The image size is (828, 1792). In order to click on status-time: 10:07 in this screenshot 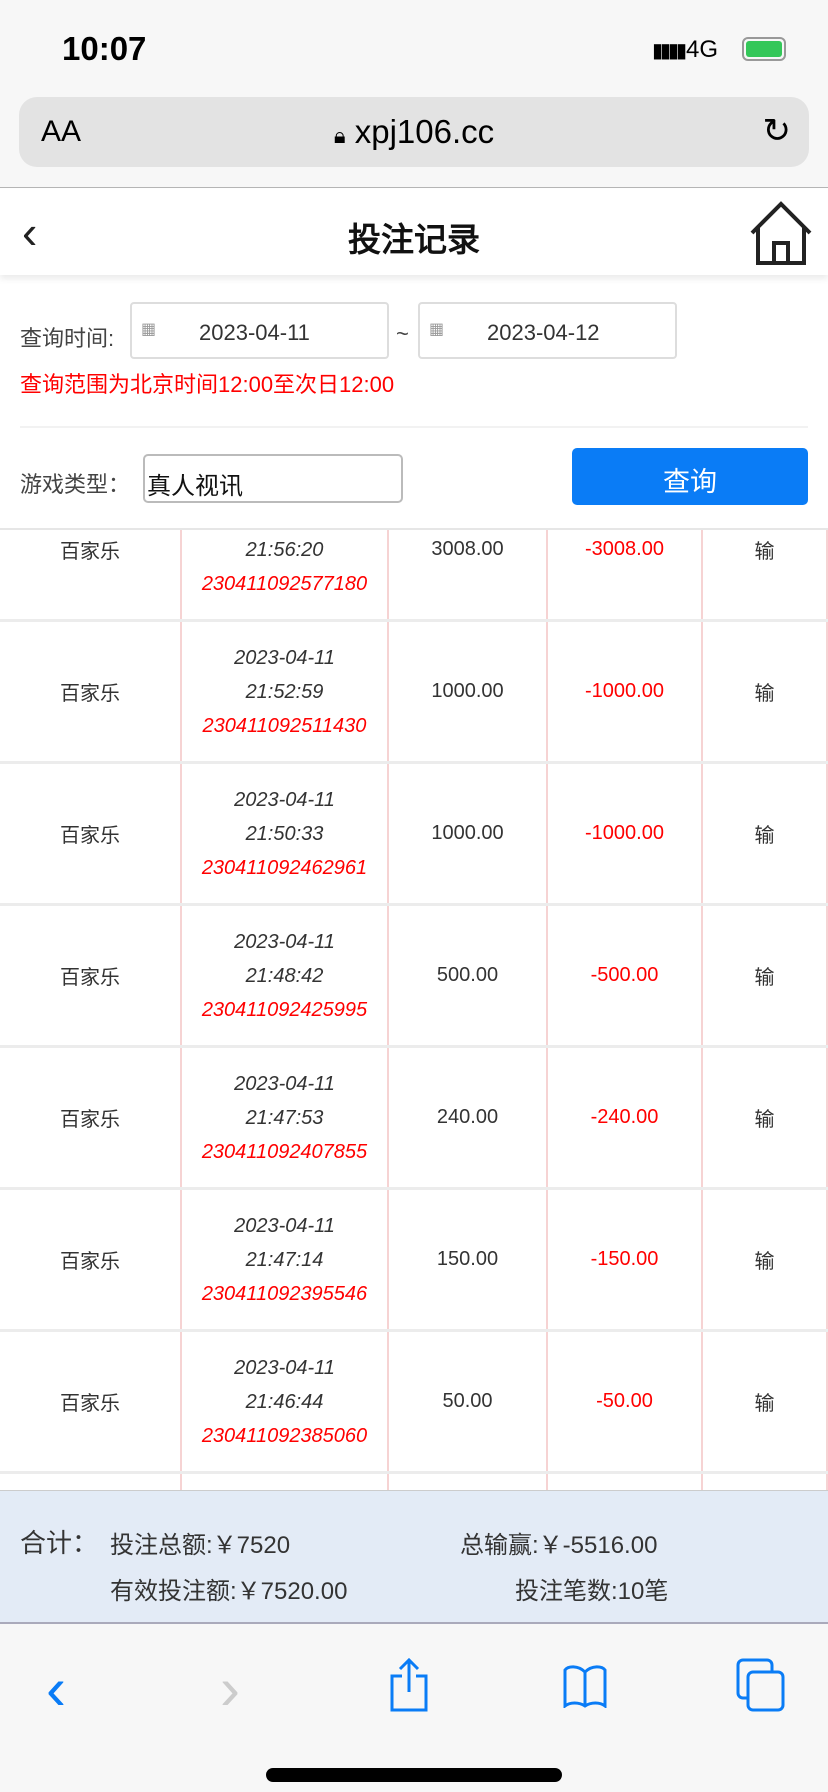, I will do `click(104, 48)`.